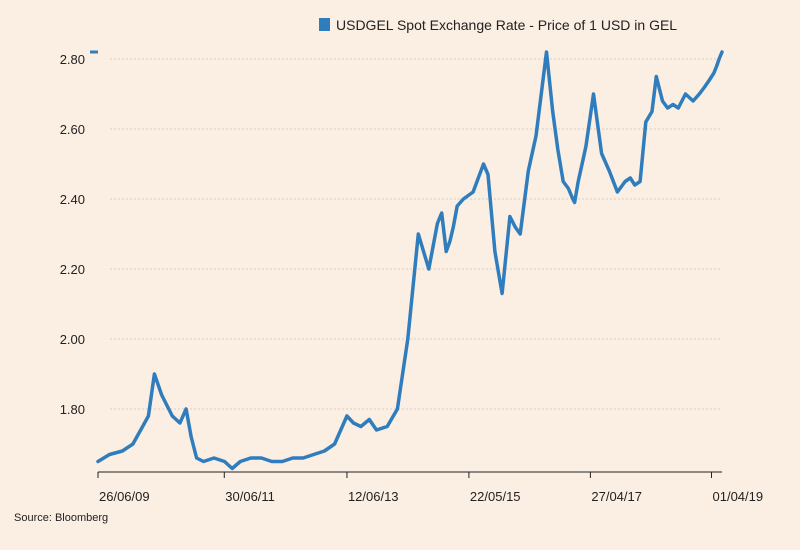 This screenshot has width=800, height=550. Describe the element at coordinates (738, 496) in the screenshot. I see `x-tick-label: 01/04/19` at that location.